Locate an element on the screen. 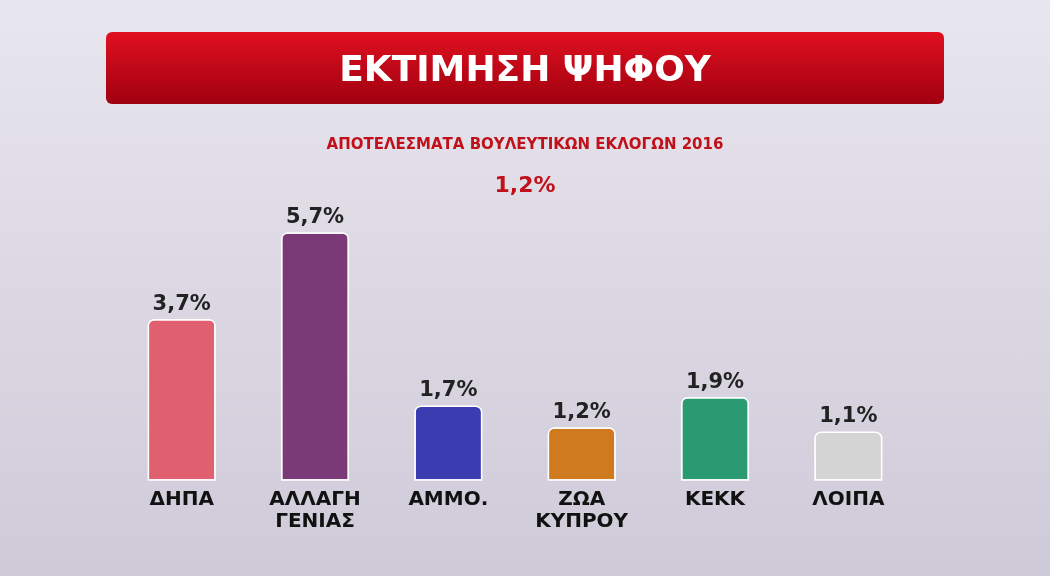 This screenshot has width=1050, height=576. x-tick-label: ΛΟΙΠΑ is located at coordinates (848, 497).